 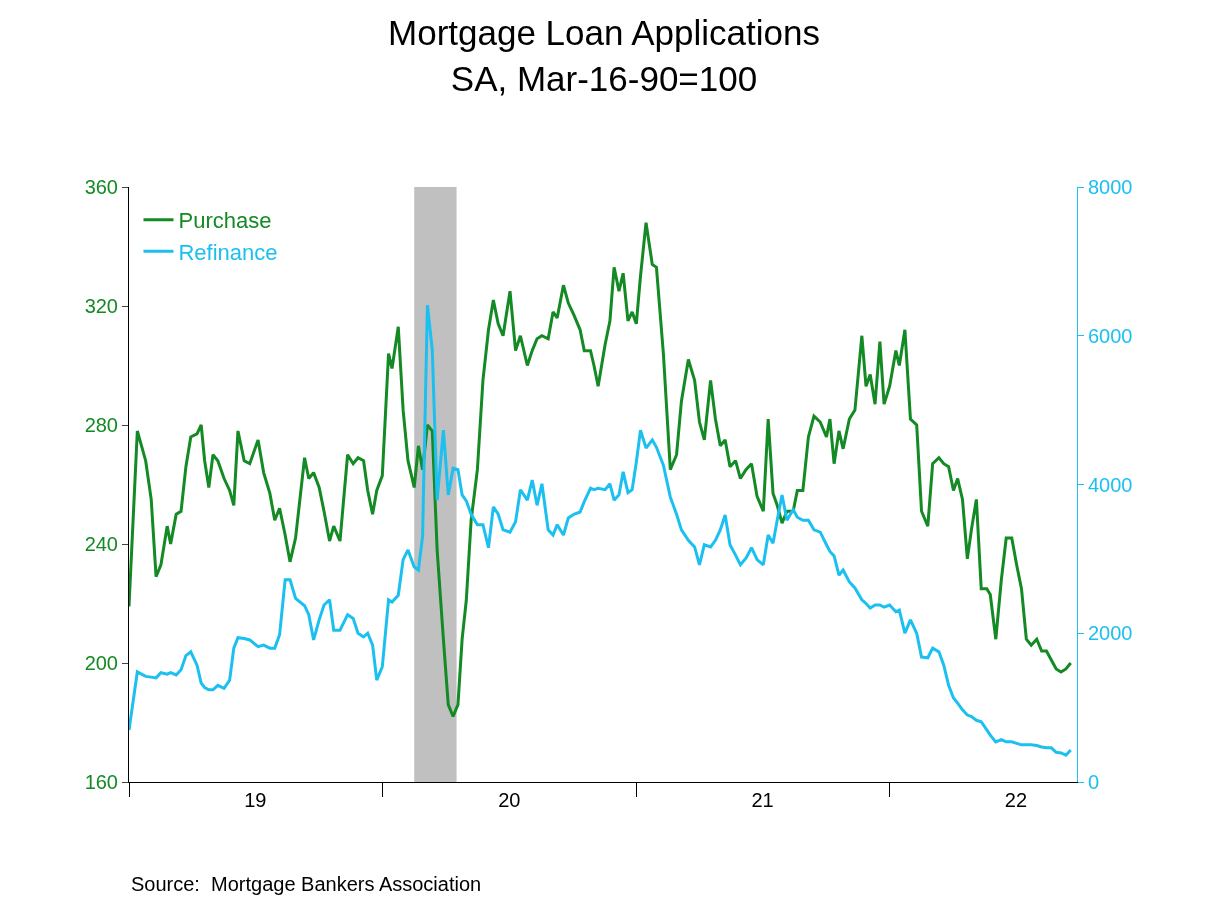 What do you see at coordinates (1094, 782) in the screenshot?
I see `y2-tick-label: 0` at bounding box center [1094, 782].